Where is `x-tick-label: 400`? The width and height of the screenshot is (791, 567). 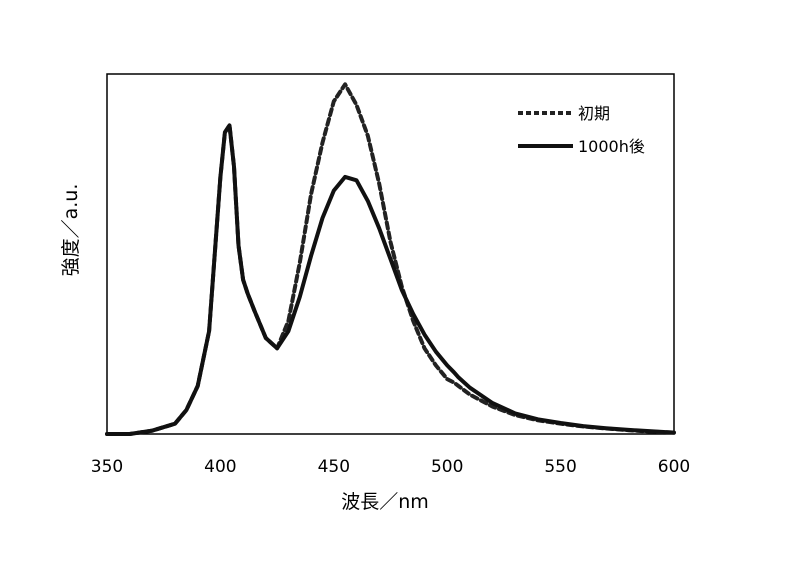
x-tick-label: 400 is located at coordinates (220, 467).